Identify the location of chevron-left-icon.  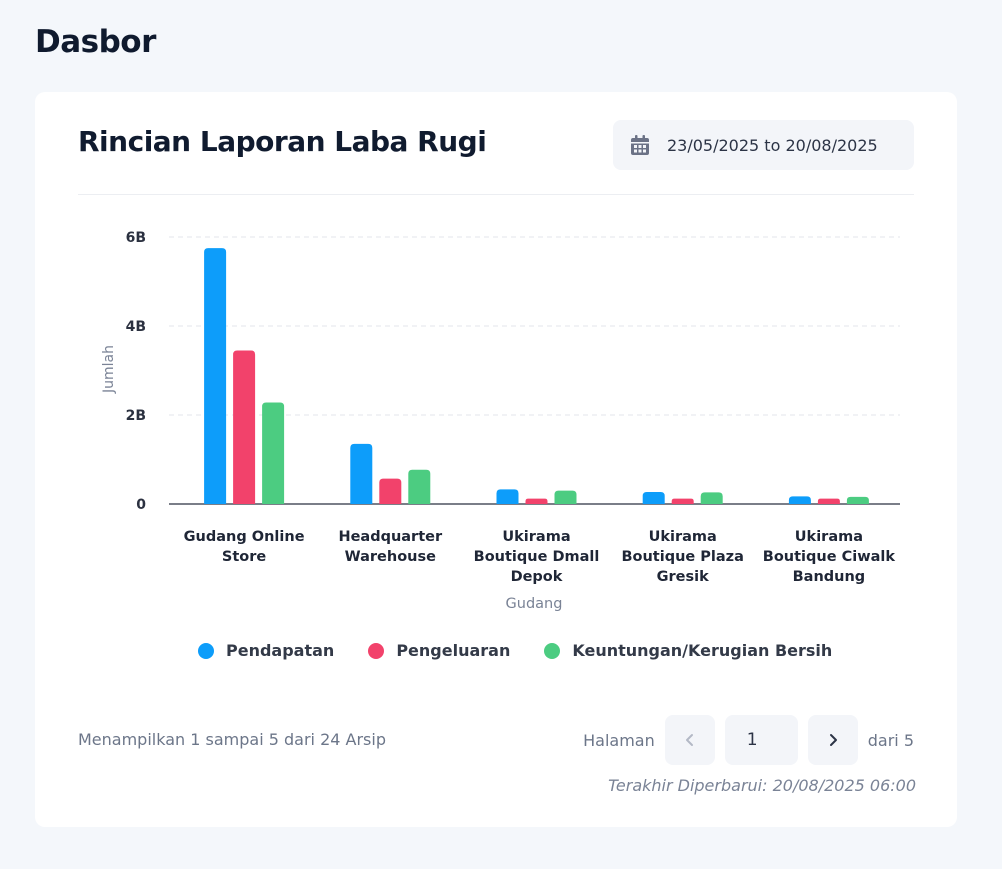
(689, 740).